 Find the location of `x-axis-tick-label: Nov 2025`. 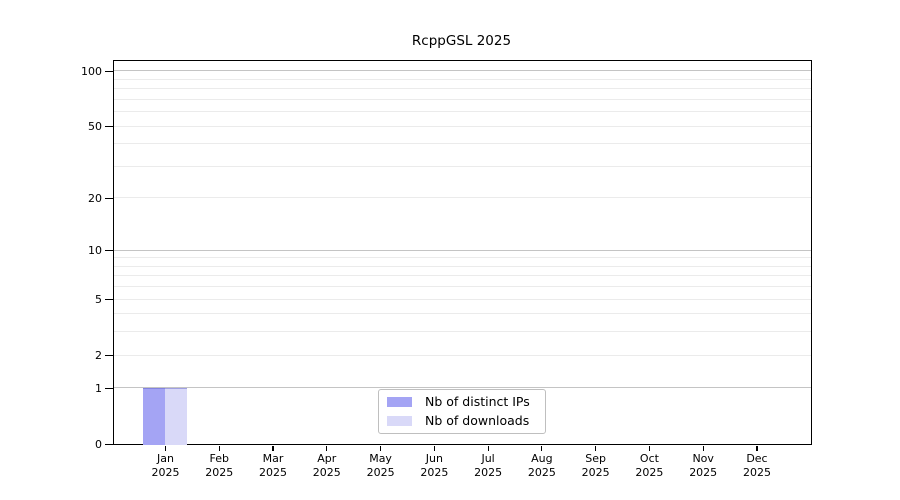

x-axis-tick-label: Nov 2025 is located at coordinates (703, 465).